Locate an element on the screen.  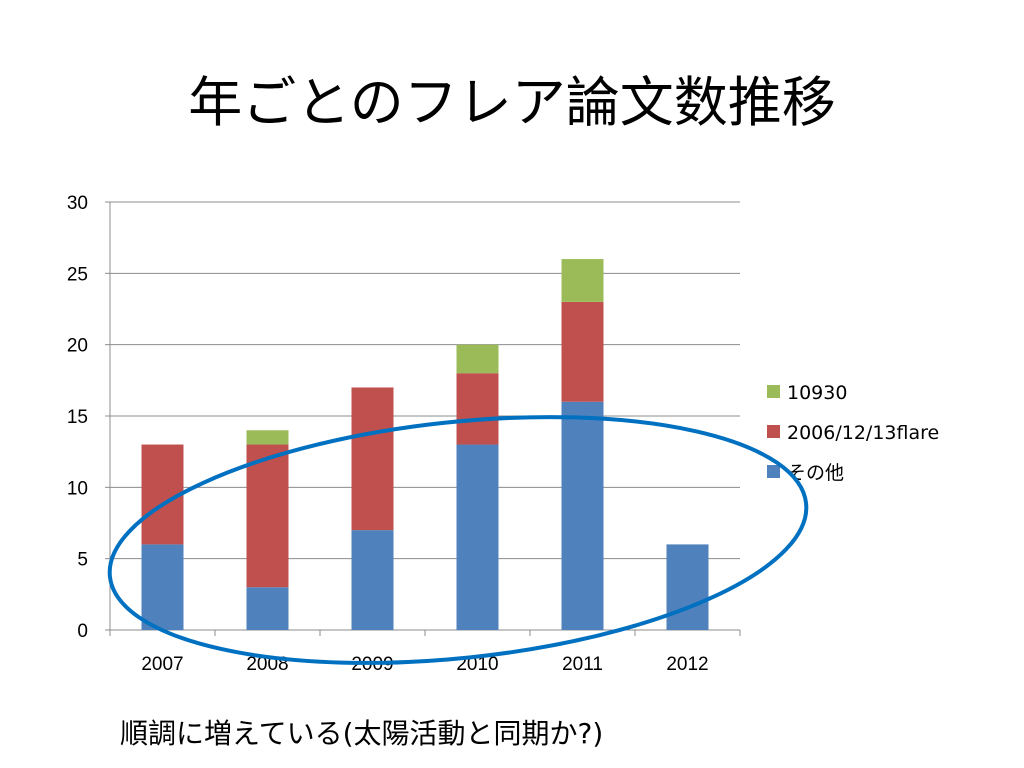
y-tick-label-0: 0 is located at coordinates (82, 631).